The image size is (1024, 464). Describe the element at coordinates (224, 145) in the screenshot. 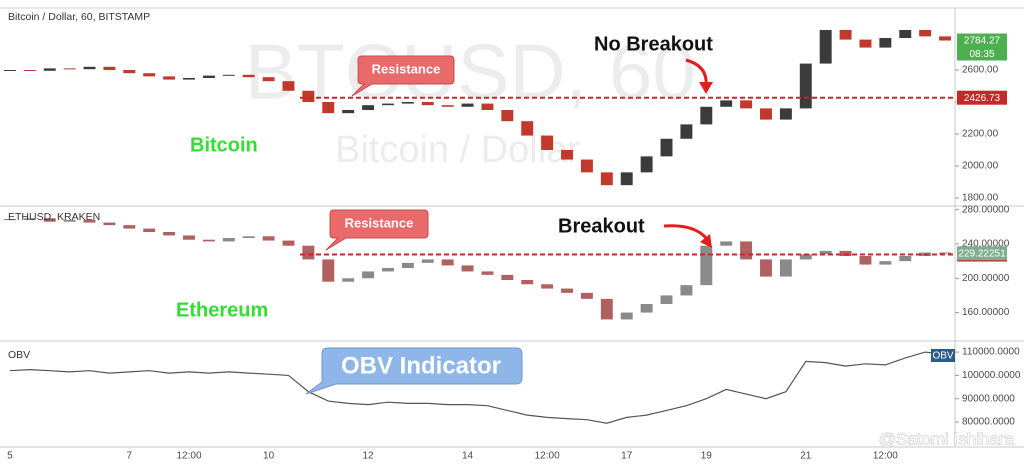

I see `annotation: Bitcoin` at that location.